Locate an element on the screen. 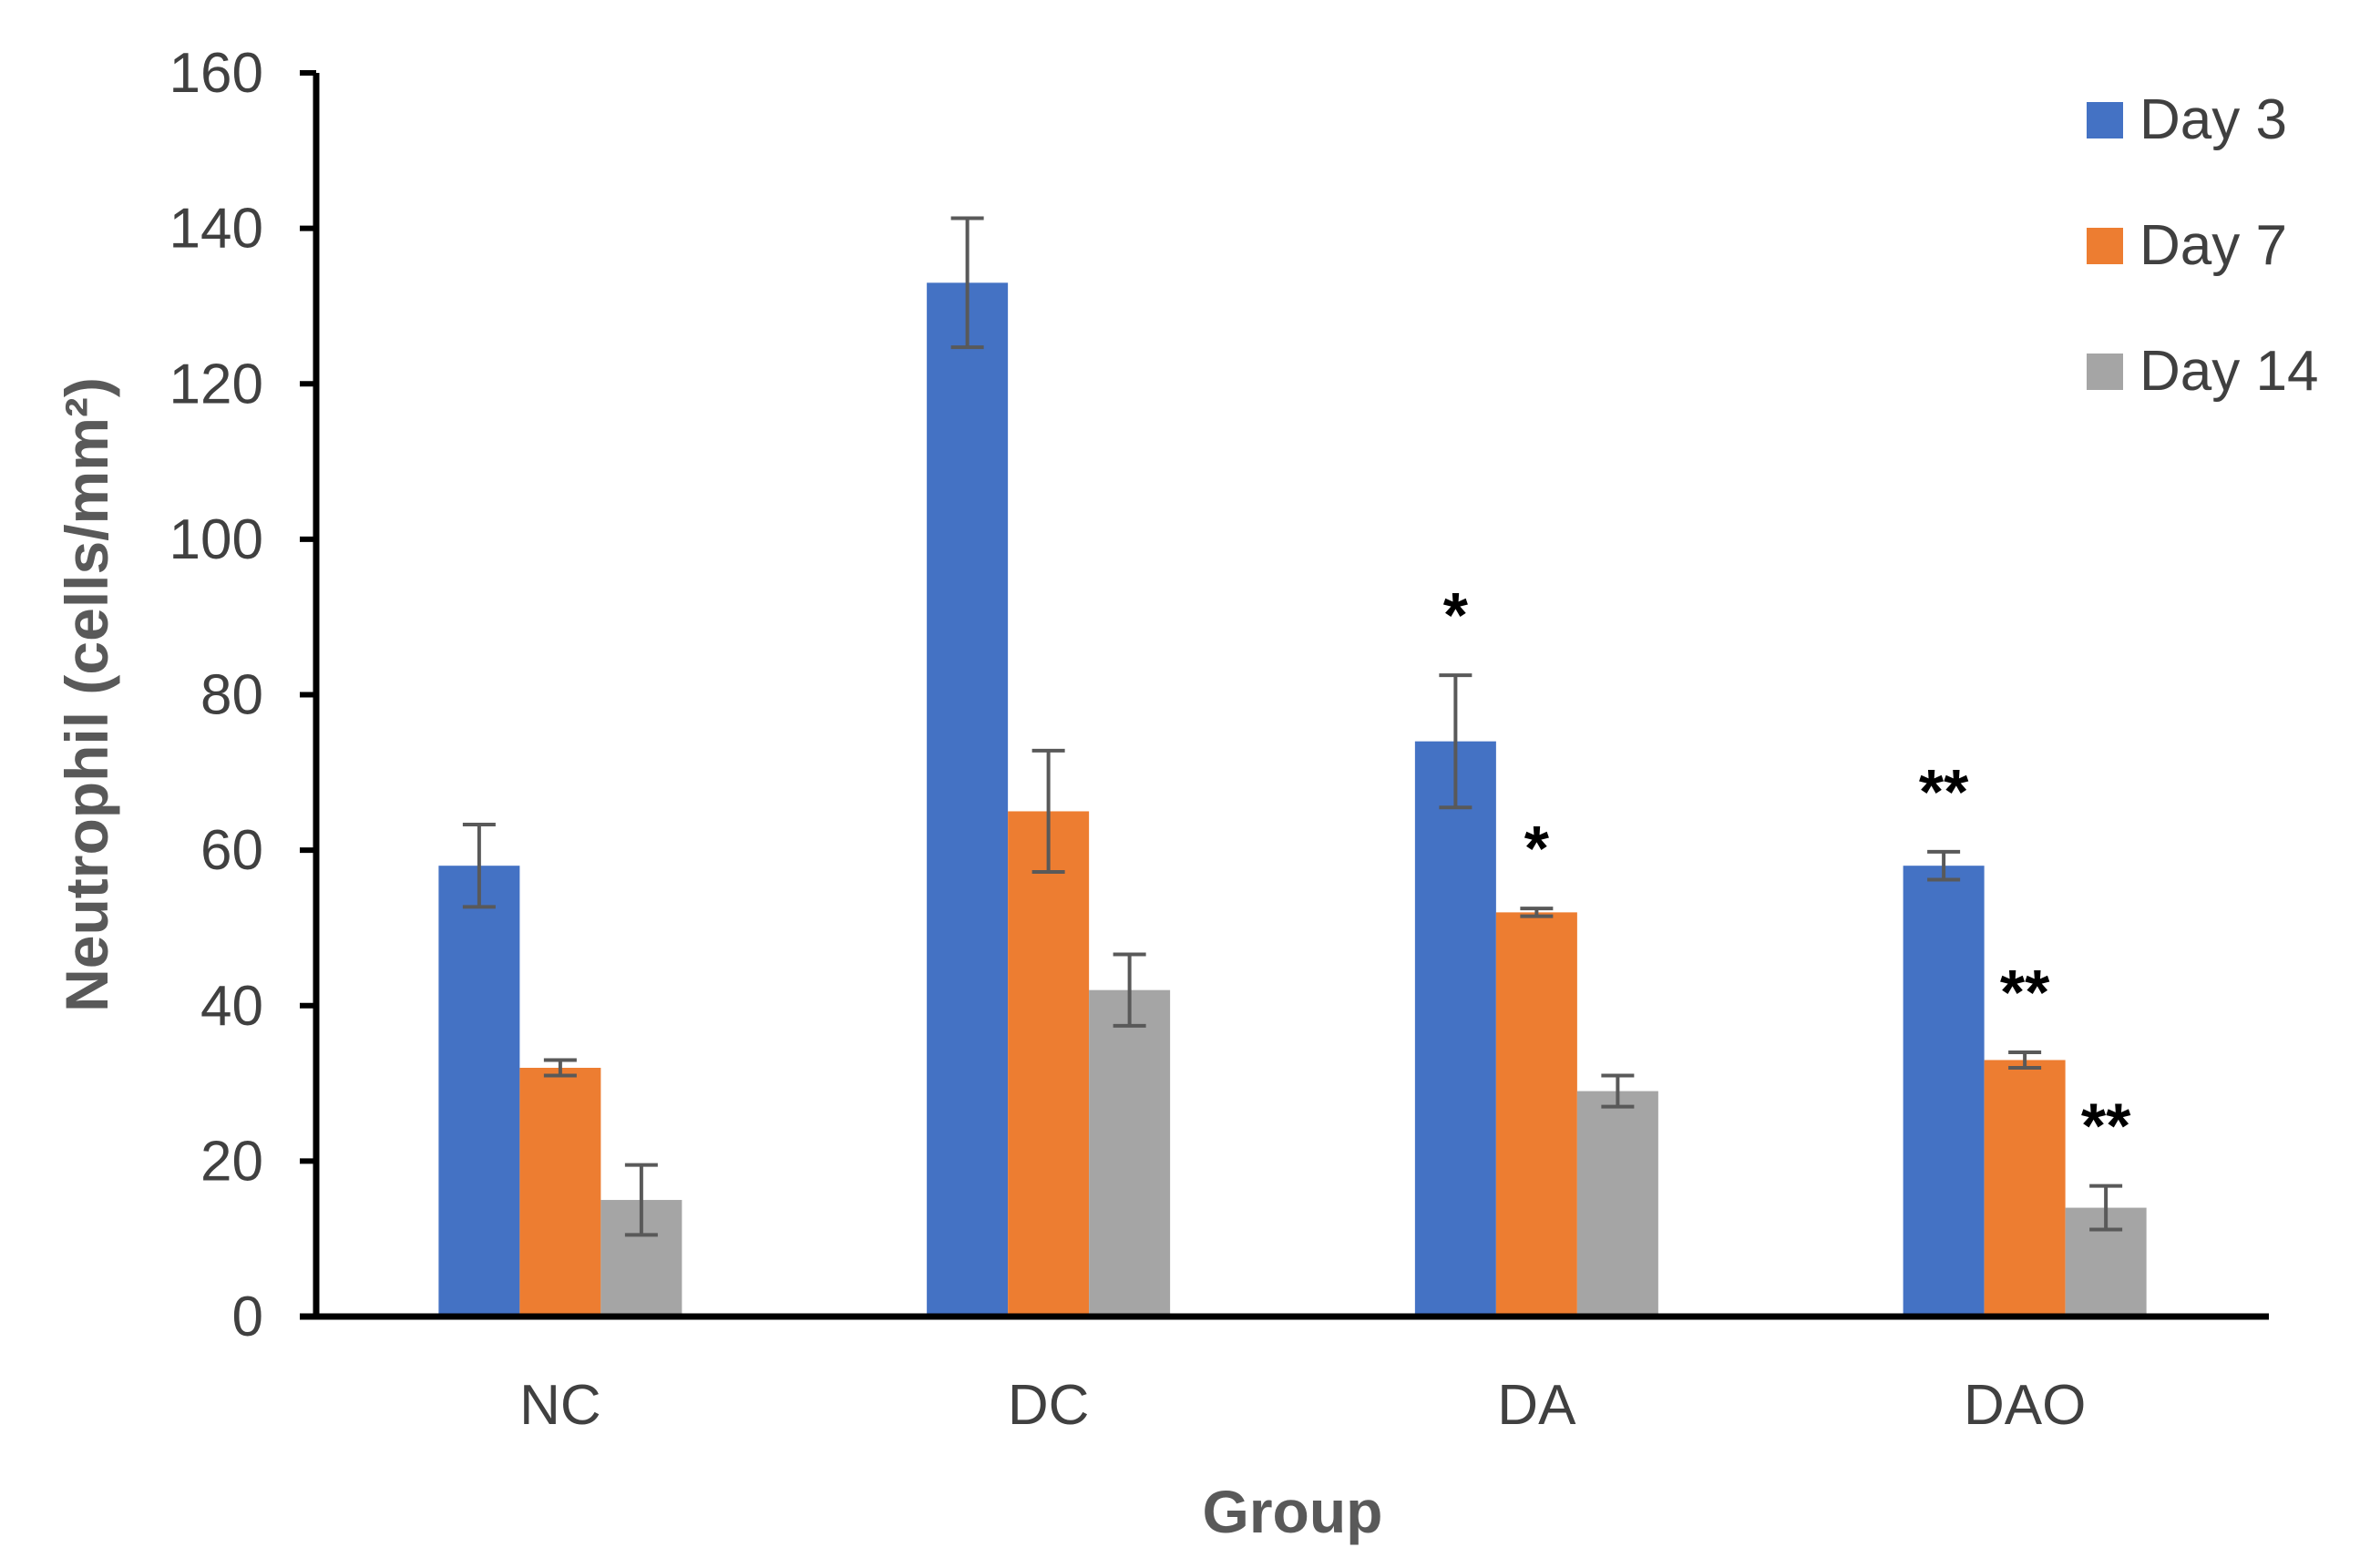 The width and height of the screenshot is (2360, 1568). y-tick-label: 160 is located at coordinates (216, 73).